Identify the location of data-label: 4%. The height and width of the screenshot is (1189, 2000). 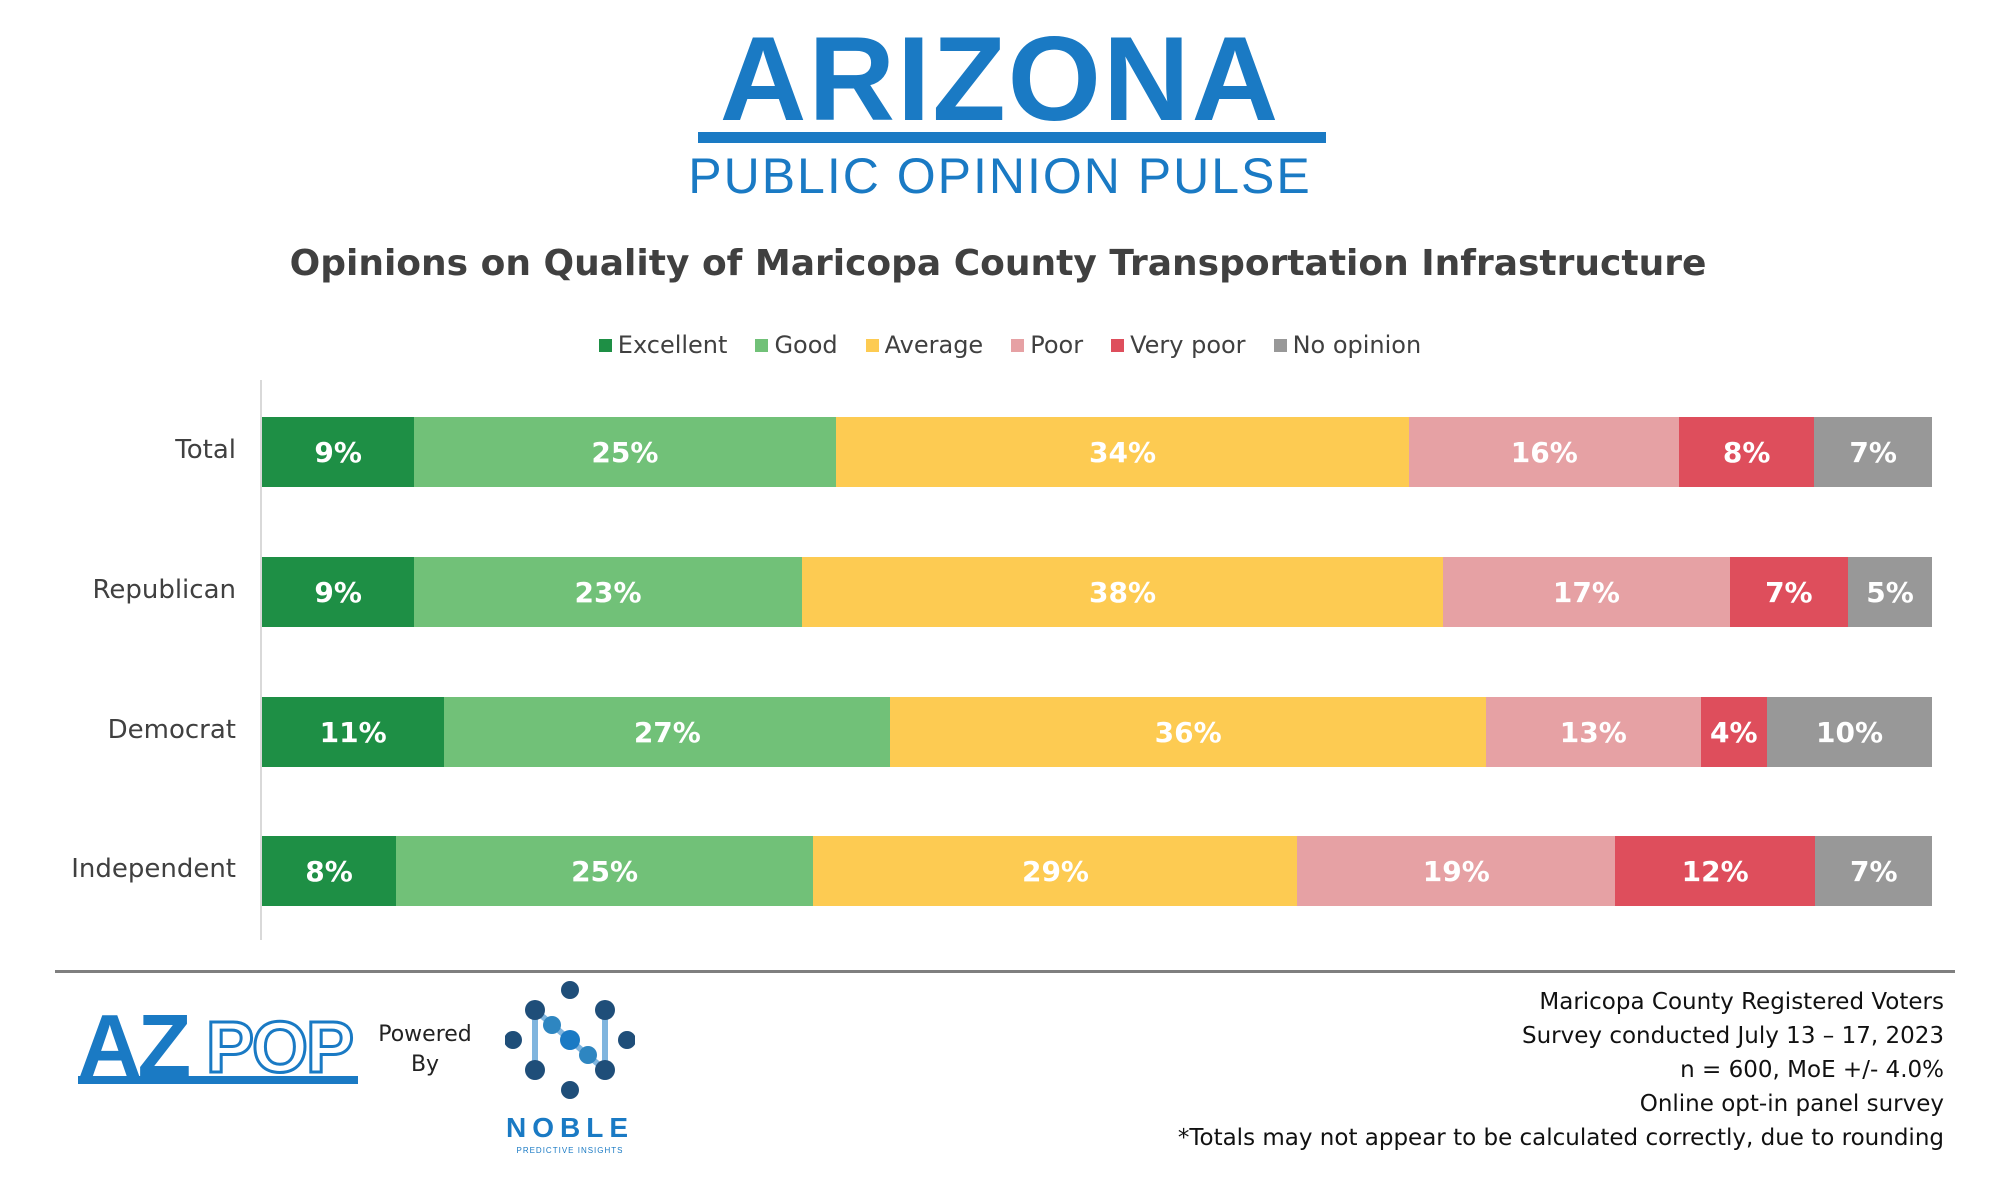
(1734, 732).